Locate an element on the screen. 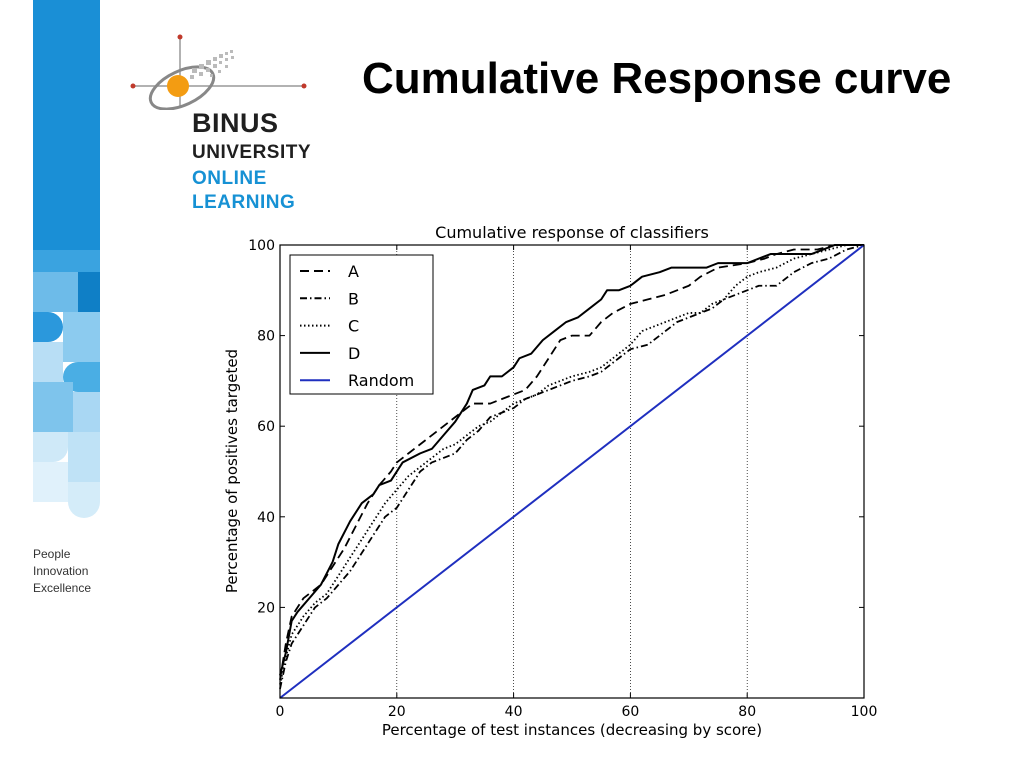 This screenshot has width=1024, height=768. tagline-line: Excellence is located at coordinates (62, 588).